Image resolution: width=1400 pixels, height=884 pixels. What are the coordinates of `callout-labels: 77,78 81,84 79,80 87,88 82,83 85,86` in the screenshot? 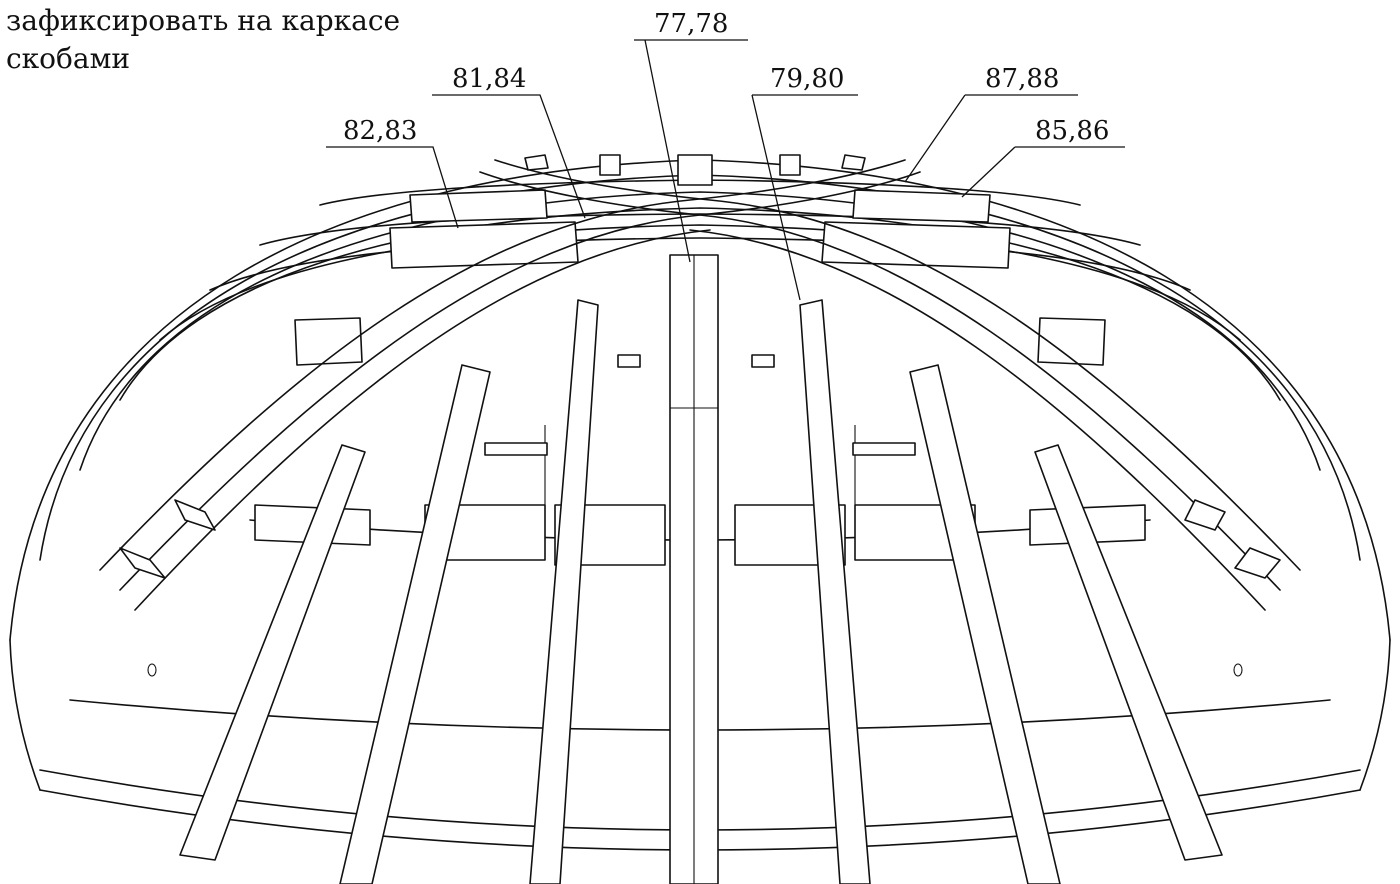 It's located at (726, 77).